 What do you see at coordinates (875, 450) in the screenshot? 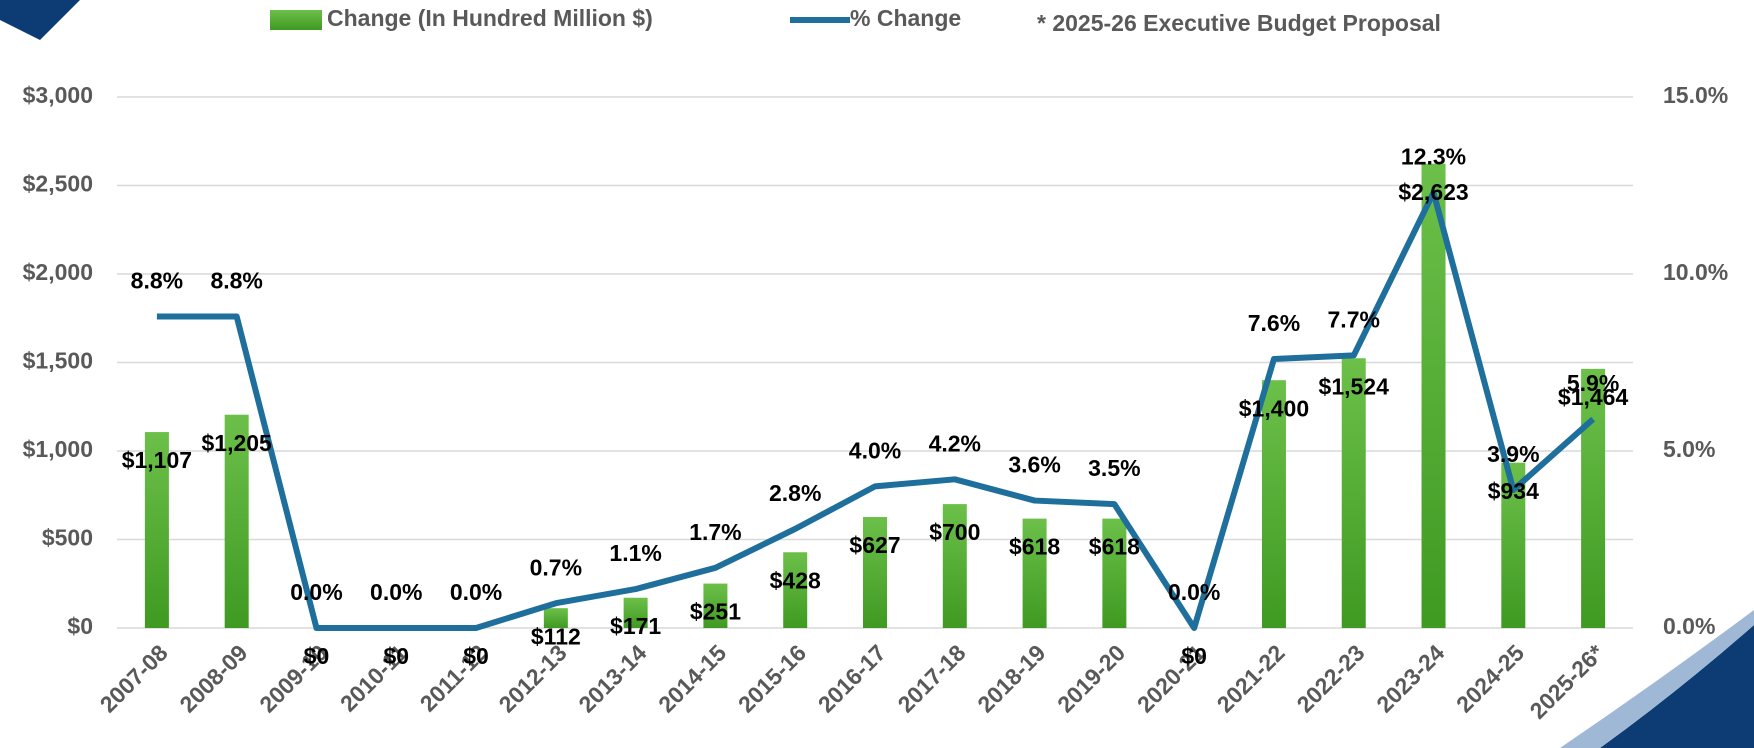
I see `data-label: 4.0%` at bounding box center [875, 450].